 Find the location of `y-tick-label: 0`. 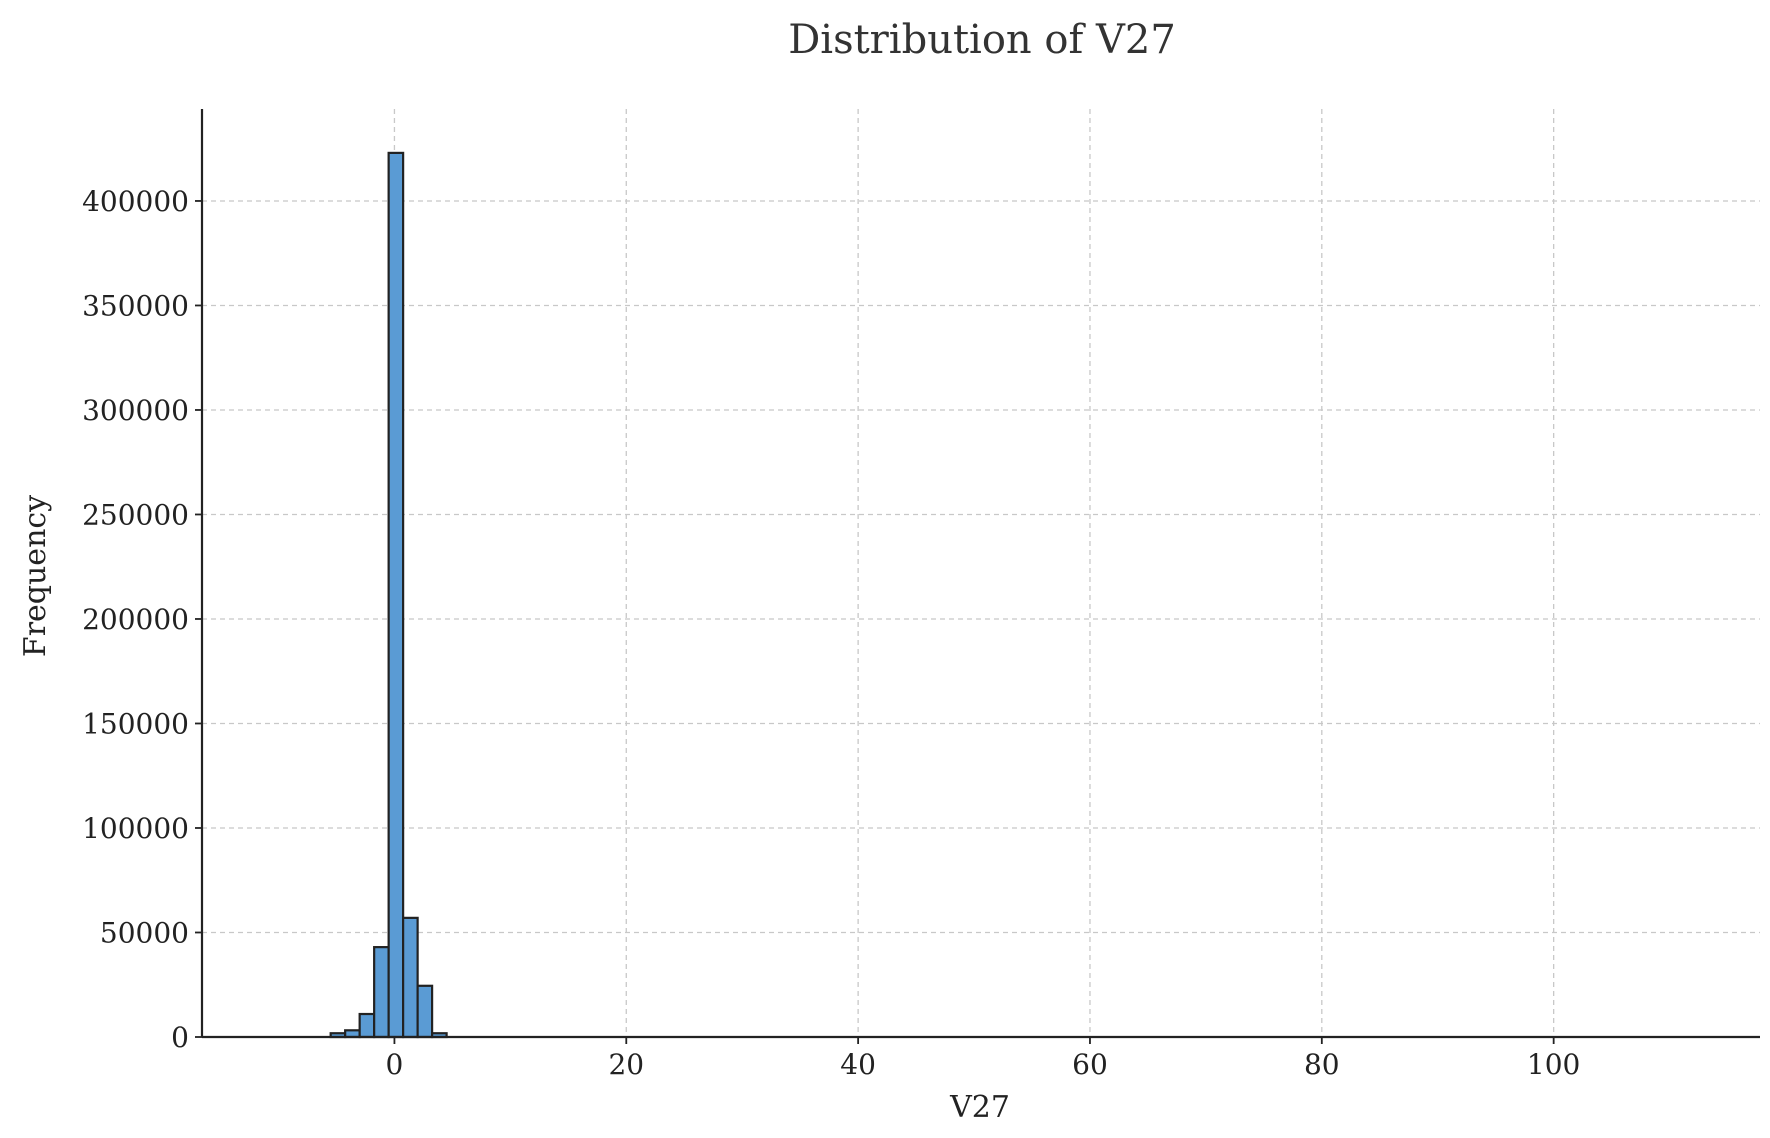

y-tick-label: 0 is located at coordinates (180, 1037).